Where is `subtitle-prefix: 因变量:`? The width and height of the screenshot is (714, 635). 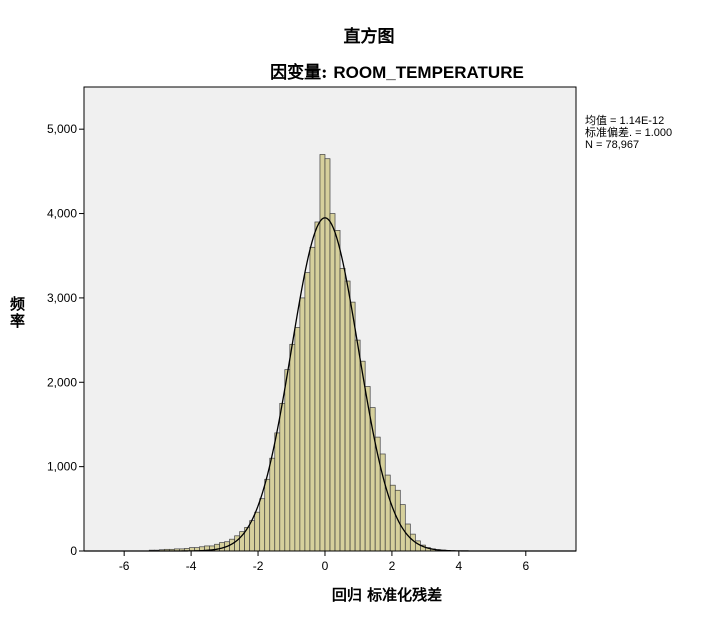
subtitle-prefix: 因变量: is located at coordinates (302, 73).